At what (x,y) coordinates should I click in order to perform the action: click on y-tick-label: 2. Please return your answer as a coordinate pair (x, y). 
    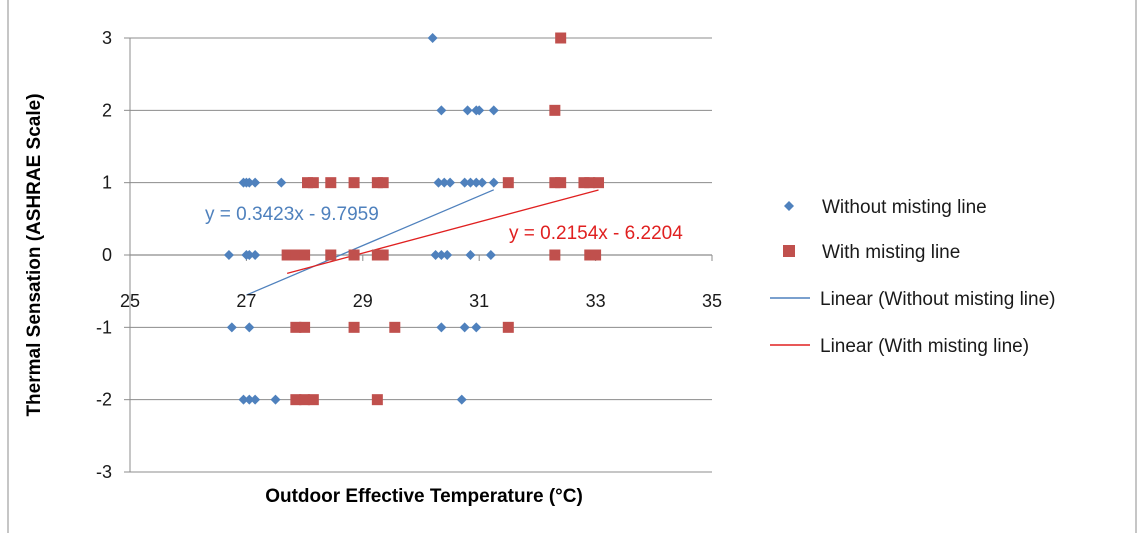
    Looking at the image, I should click on (107, 110).